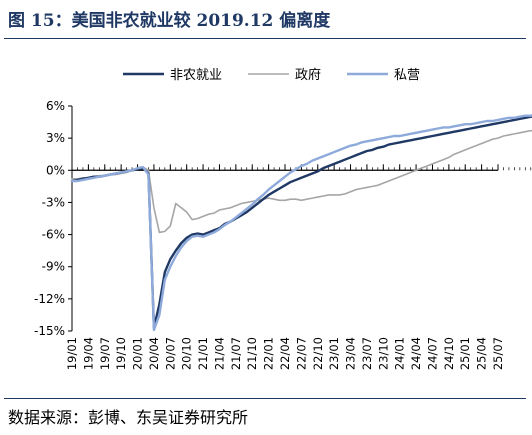 The height and width of the screenshot is (435, 532). What do you see at coordinates (53, 218) in the screenshot?
I see `y-axis: 6% 3% 0% -3% -6% -9% -12% -15%` at bounding box center [53, 218].